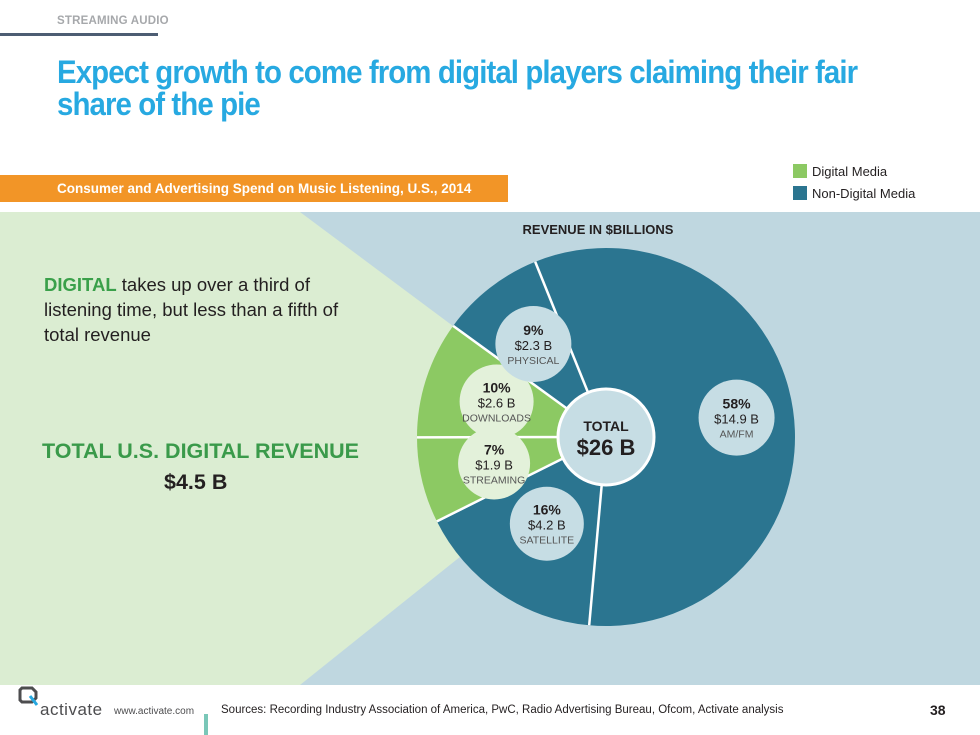  What do you see at coordinates (154, 711) in the screenshot?
I see `footer-url: www.activate.com` at bounding box center [154, 711].